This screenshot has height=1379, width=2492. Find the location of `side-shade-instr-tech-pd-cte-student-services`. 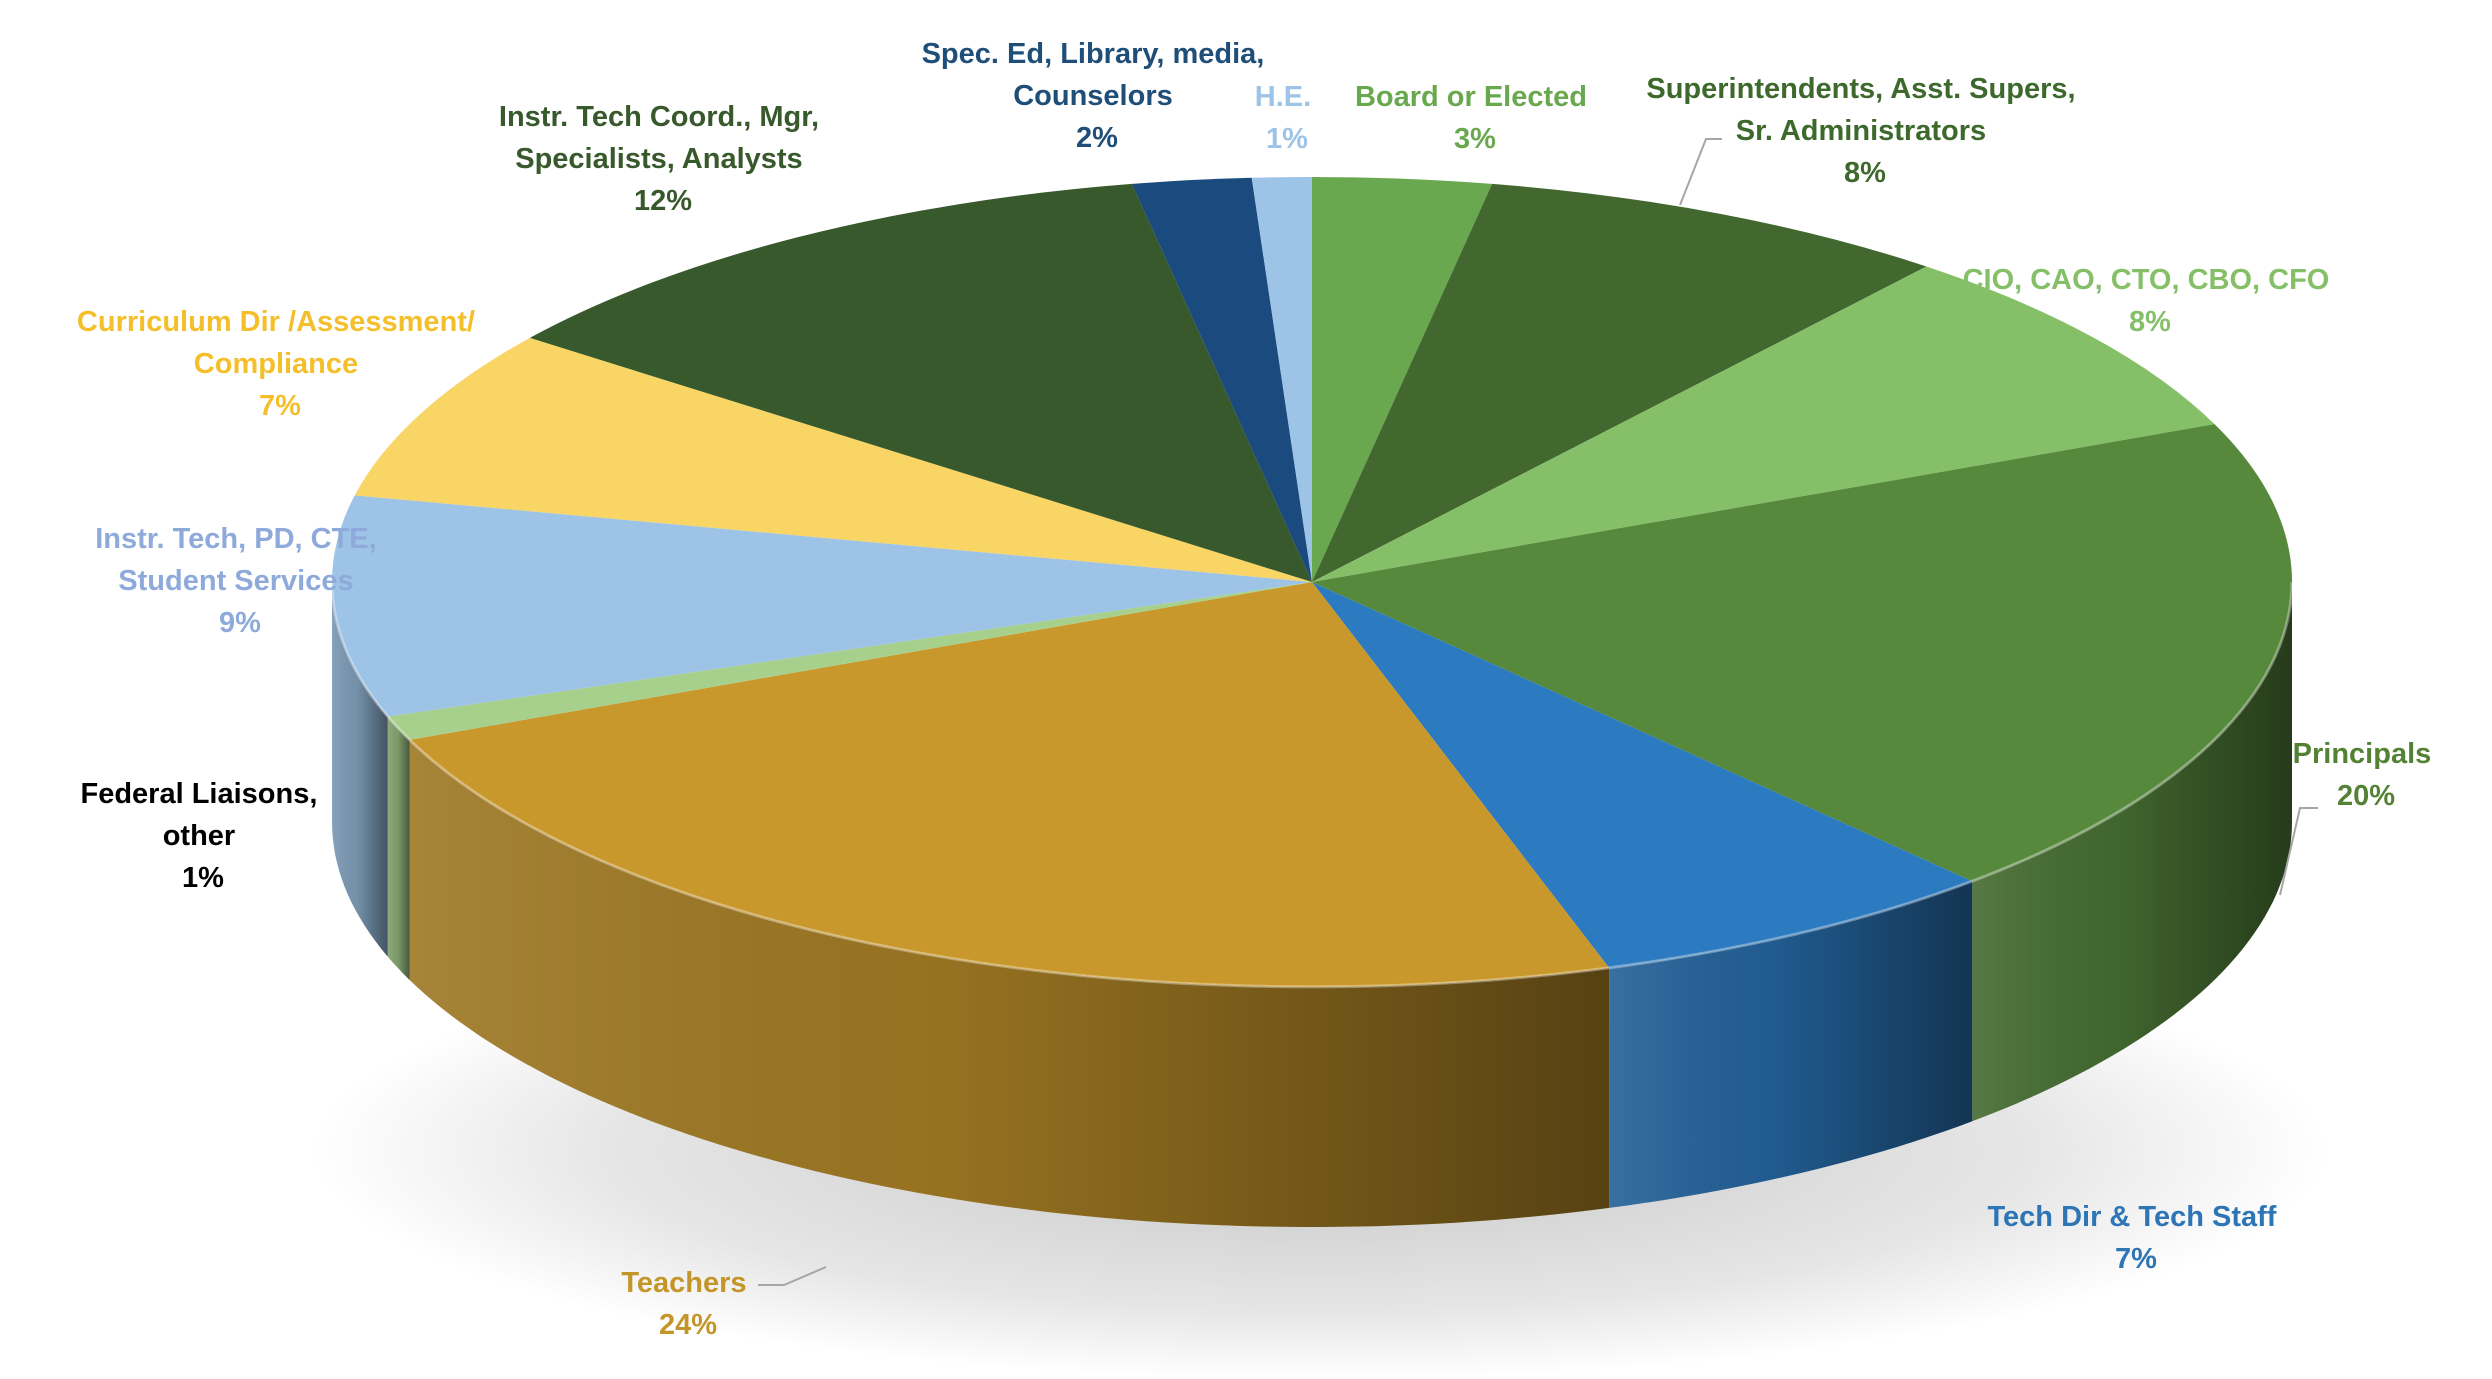

side-shade-instr-tech-pd-cte-student-services is located at coordinates (360, 769).